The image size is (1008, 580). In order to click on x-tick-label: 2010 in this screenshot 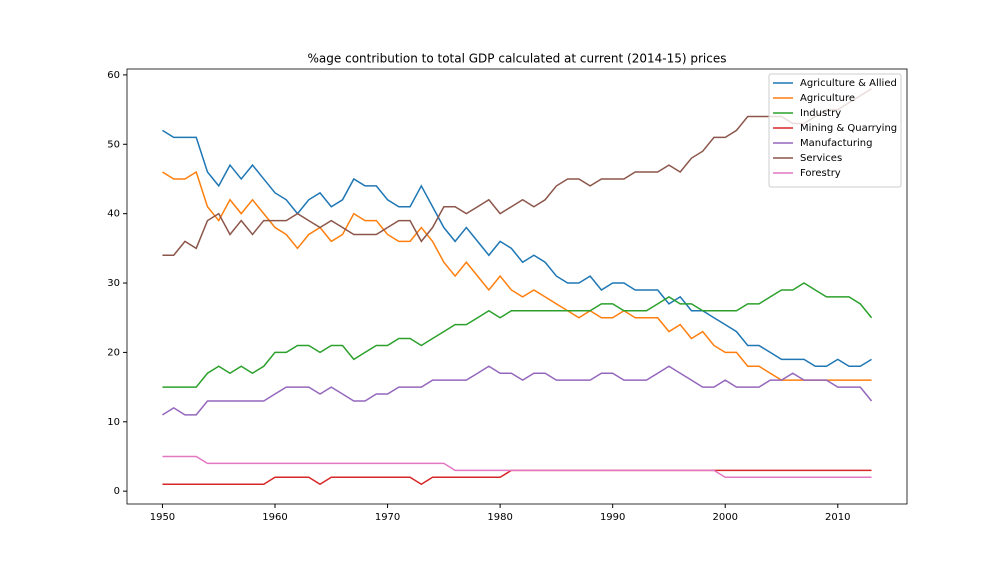, I will do `click(837, 517)`.